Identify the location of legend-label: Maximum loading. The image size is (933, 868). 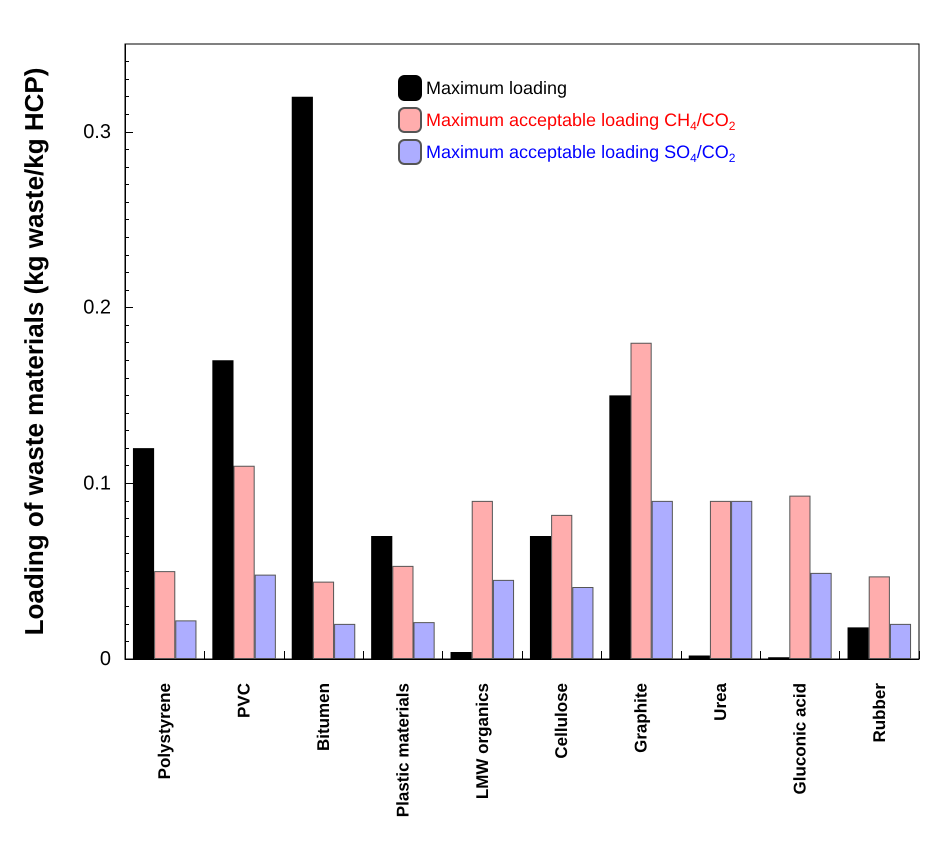
(497, 88).